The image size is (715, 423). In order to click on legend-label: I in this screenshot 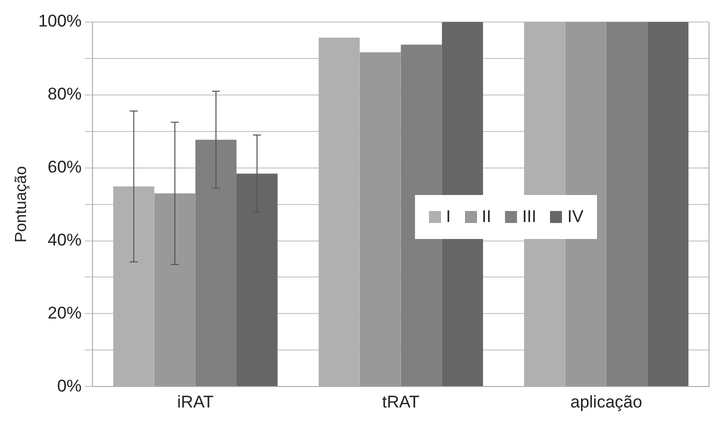, I will do `click(448, 217)`.